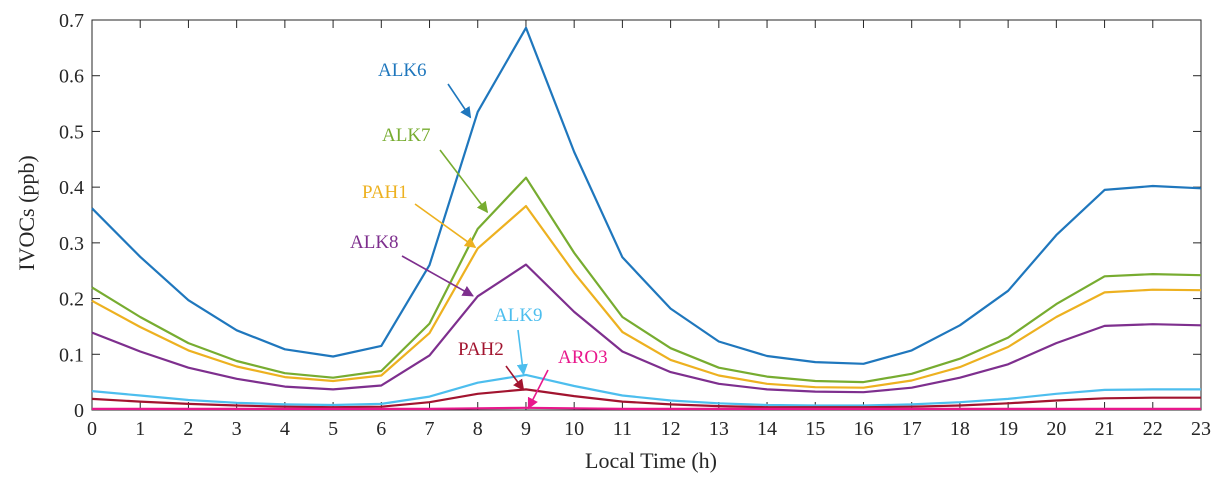 This screenshot has width=1215, height=477. What do you see at coordinates (71, 21) in the screenshot?
I see `y-tick-label: 0.7` at bounding box center [71, 21].